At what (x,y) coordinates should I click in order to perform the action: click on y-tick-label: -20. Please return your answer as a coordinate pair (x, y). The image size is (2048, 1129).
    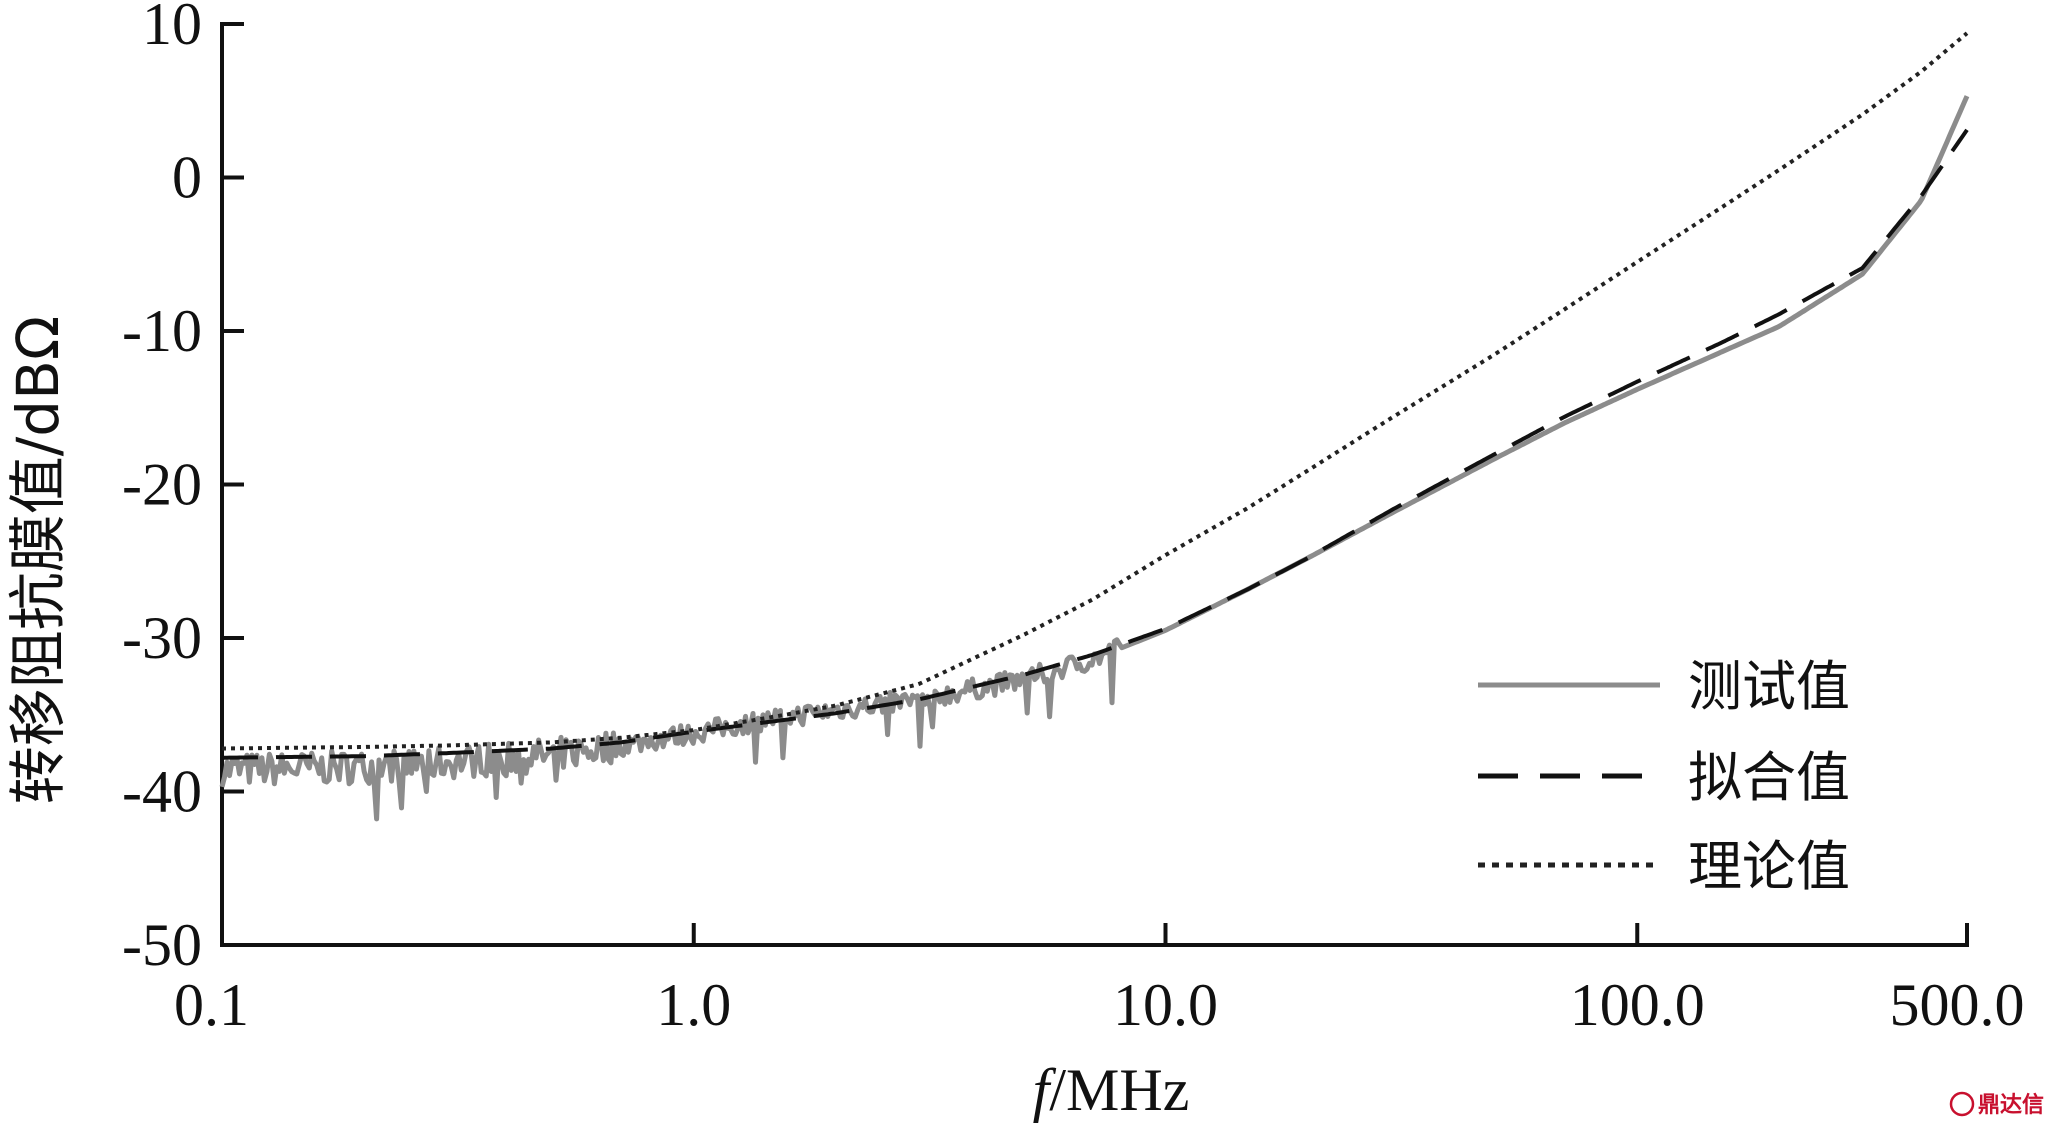
    Looking at the image, I should click on (162, 485).